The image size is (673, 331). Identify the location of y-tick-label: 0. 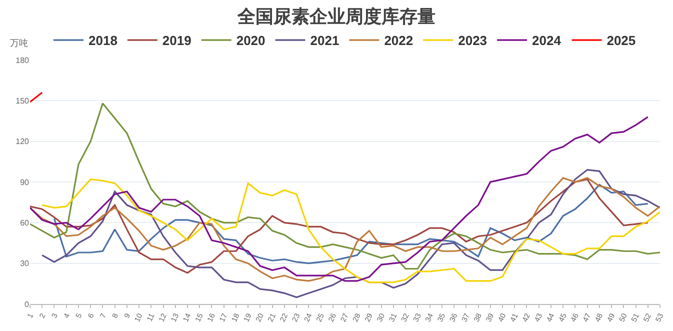
(27, 304).